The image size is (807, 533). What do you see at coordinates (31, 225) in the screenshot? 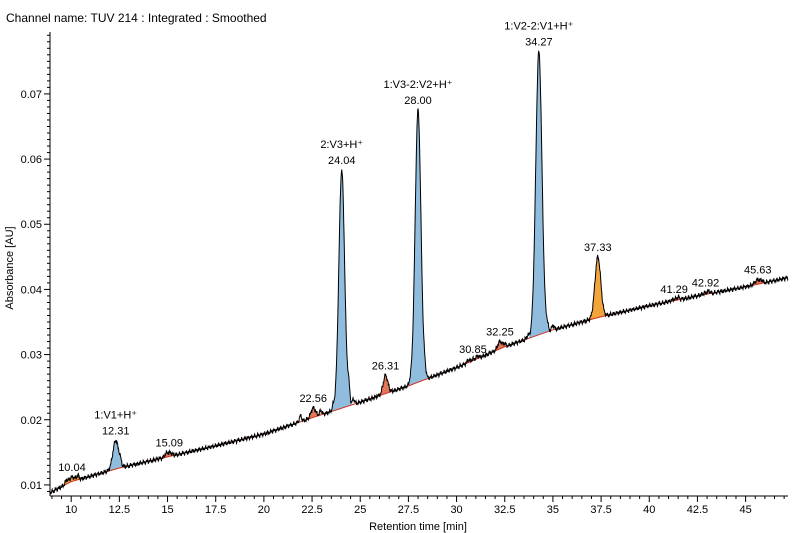
I see `y-tick-label: 0.05` at bounding box center [31, 225].